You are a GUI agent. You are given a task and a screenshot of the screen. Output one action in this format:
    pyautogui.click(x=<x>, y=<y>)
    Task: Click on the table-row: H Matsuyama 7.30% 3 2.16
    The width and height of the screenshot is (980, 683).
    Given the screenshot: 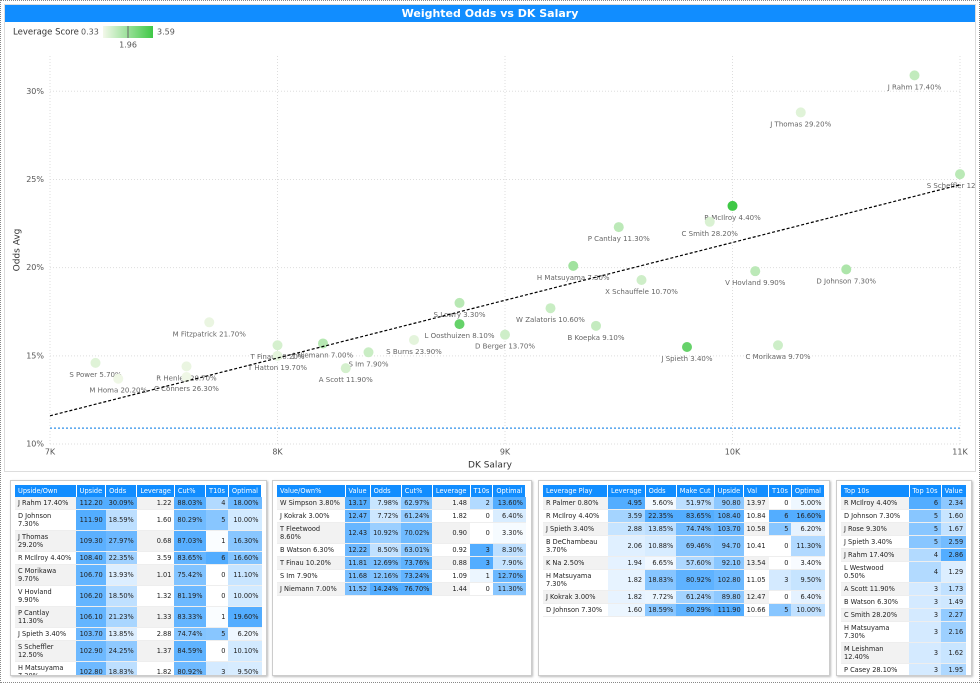 What is the action you would take?
    pyautogui.click(x=904, y=632)
    